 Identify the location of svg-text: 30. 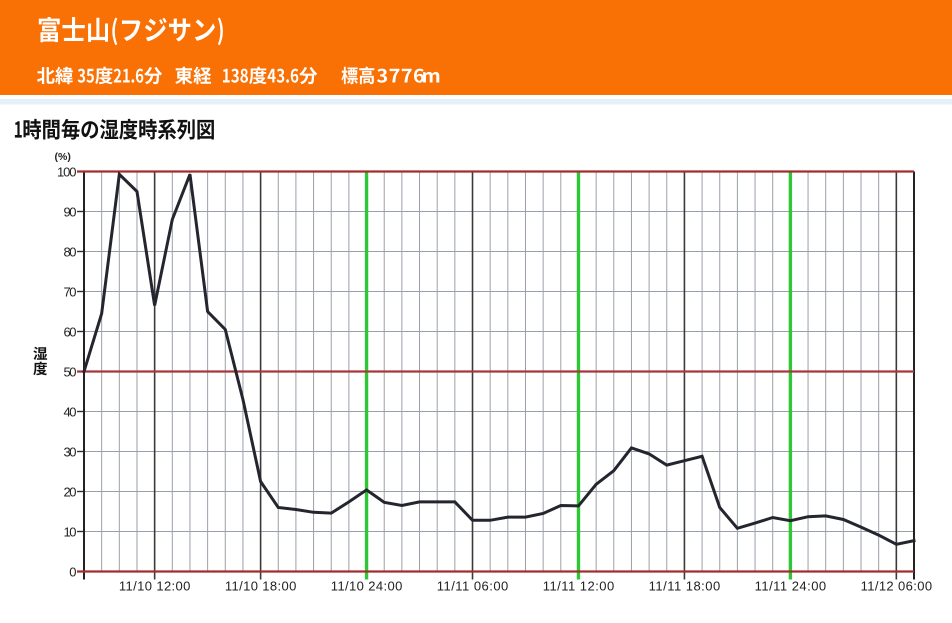
(70, 451).